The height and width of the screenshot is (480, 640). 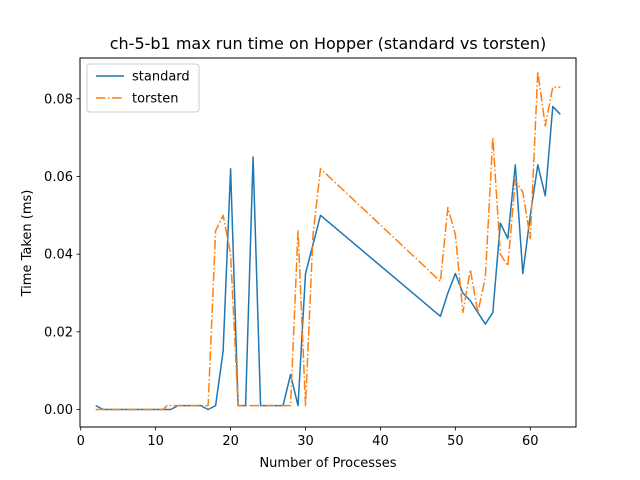 I want to click on y-tick-label: 0.04, so click(x=58, y=255).